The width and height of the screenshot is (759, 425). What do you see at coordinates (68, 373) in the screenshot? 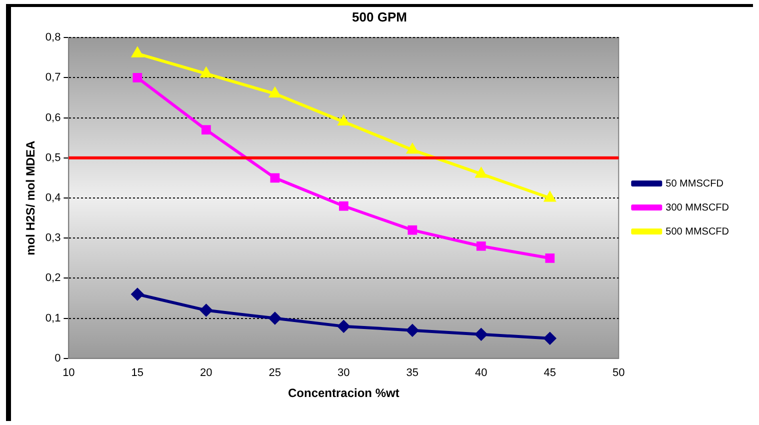
I see `x-tick-label: 10` at bounding box center [68, 373].